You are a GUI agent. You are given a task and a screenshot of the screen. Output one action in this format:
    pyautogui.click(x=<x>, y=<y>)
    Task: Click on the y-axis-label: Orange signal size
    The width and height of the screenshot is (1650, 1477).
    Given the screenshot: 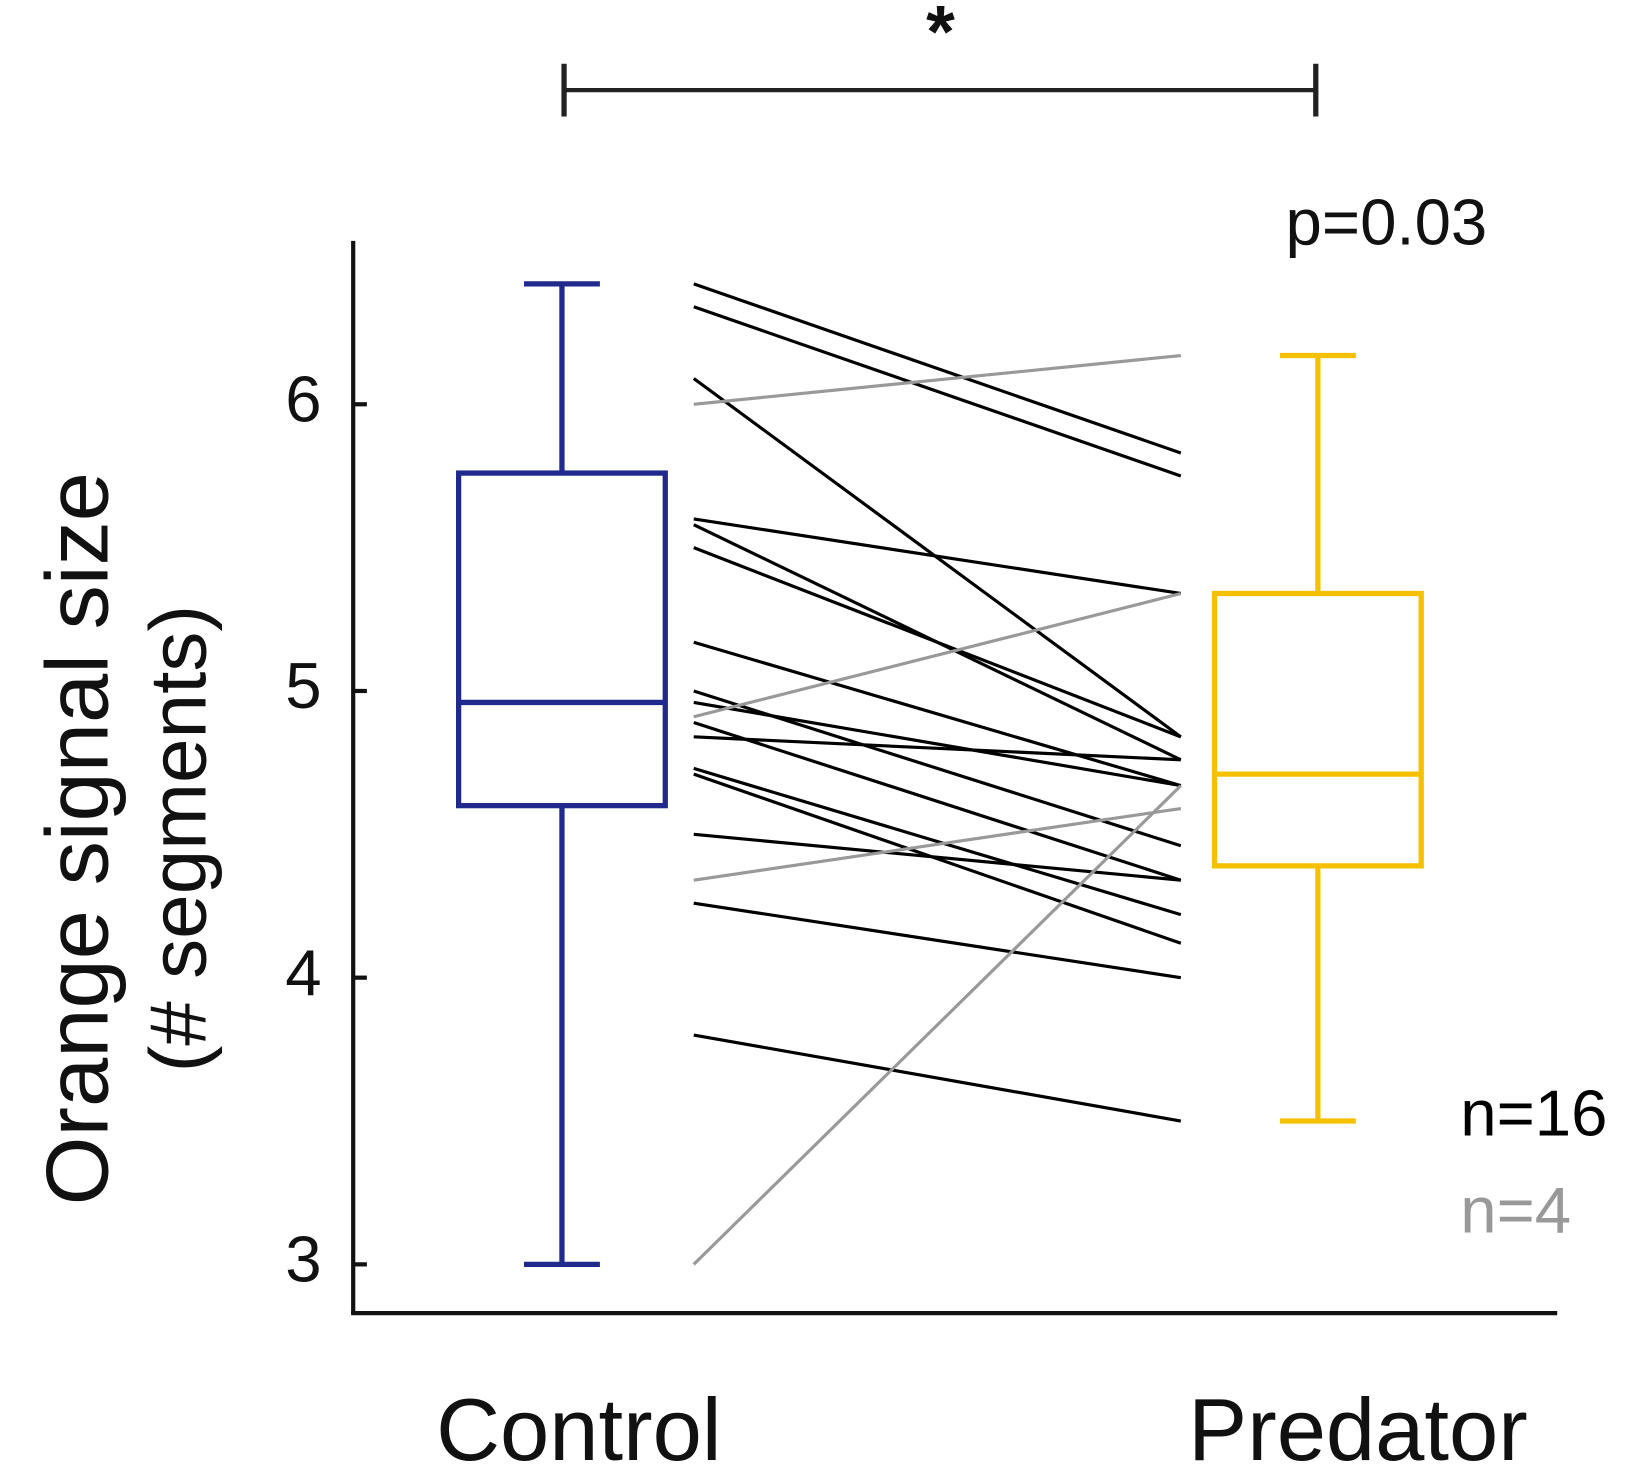 What is the action you would take?
    pyautogui.click(x=77, y=838)
    